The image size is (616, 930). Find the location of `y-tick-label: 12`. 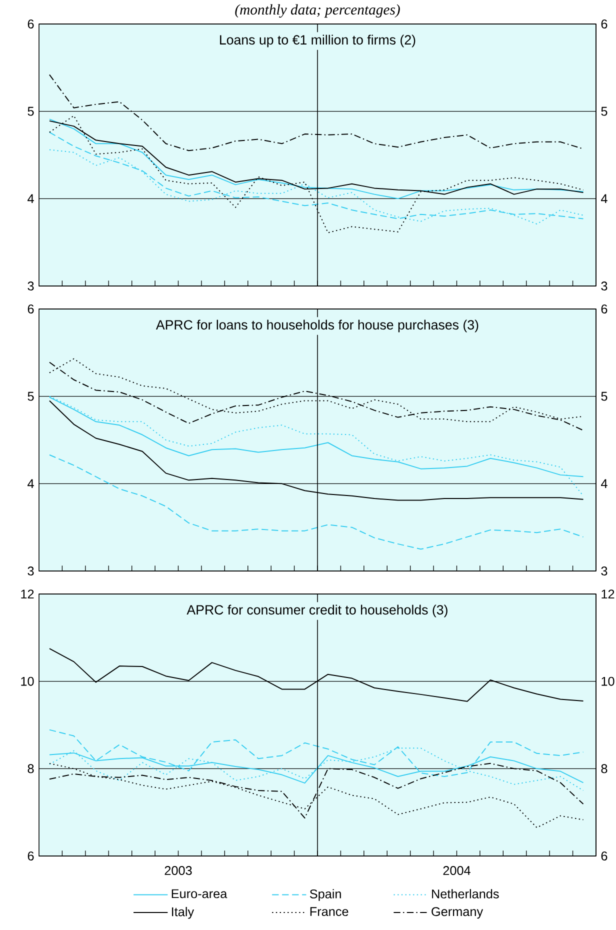

y-tick-label: 12 is located at coordinates (27, 594).